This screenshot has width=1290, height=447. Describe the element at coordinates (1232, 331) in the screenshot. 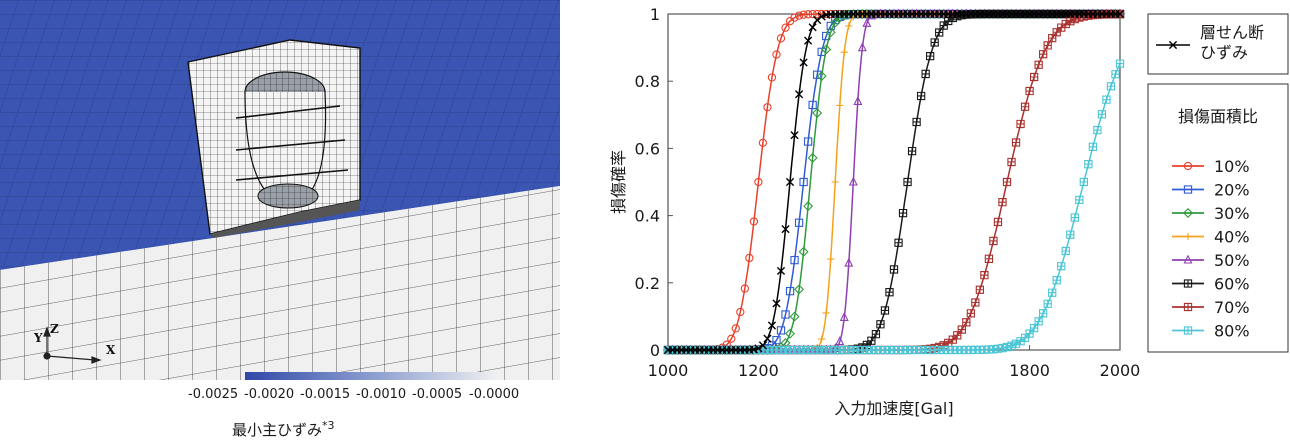

I see `legend-label: 80%` at that location.